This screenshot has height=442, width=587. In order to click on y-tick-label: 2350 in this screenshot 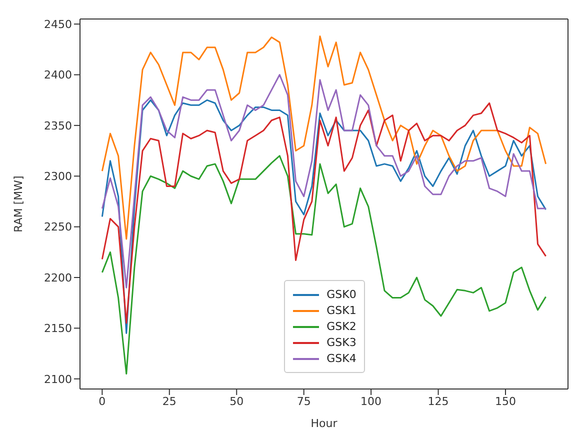, I will do `click(58, 125)`.